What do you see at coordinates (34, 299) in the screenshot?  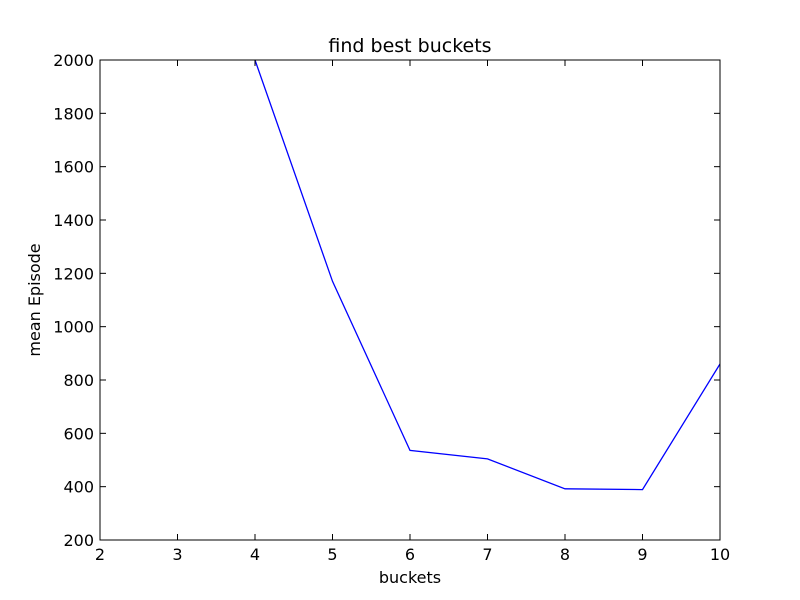 I see `y-axis-label: mean Episode` at bounding box center [34, 299].